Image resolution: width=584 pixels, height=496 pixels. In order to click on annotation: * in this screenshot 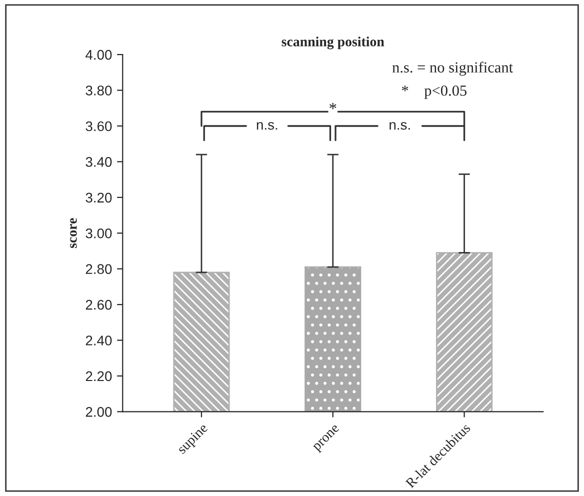, I will do `click(333, 106)`.